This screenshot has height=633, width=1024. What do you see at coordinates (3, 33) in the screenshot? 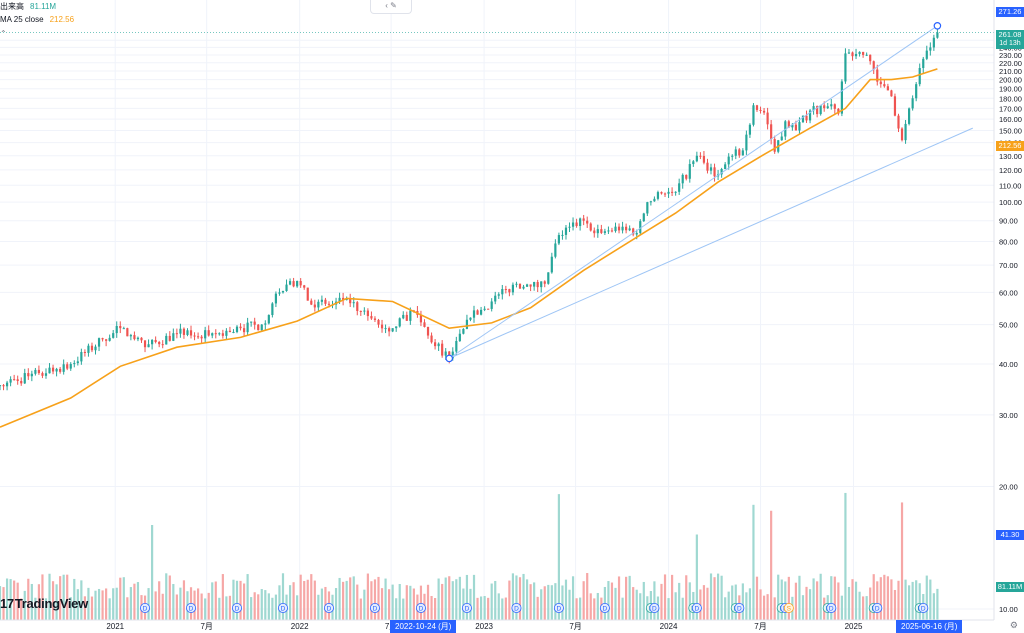
I see `collapse-icon: ⌃` at bounding box center [3, 33].